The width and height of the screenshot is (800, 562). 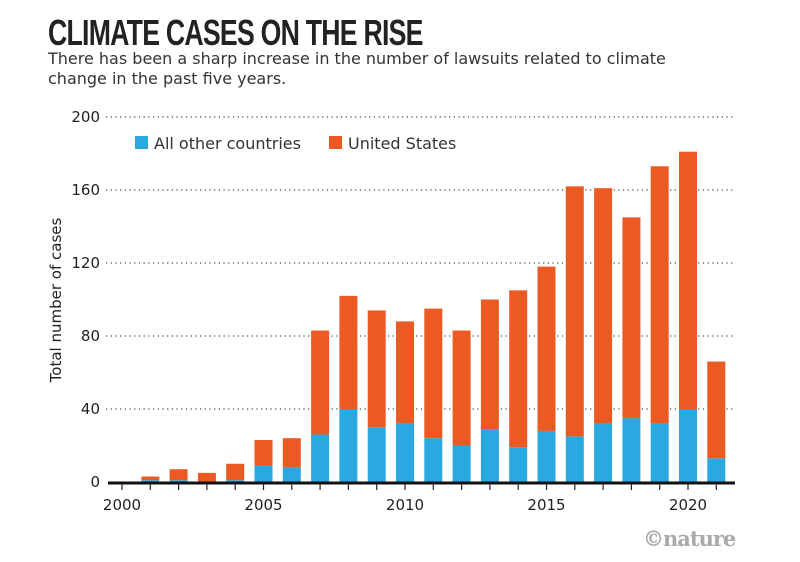 I want to click on y-tick-label: 40, so click(x=90, y=409).